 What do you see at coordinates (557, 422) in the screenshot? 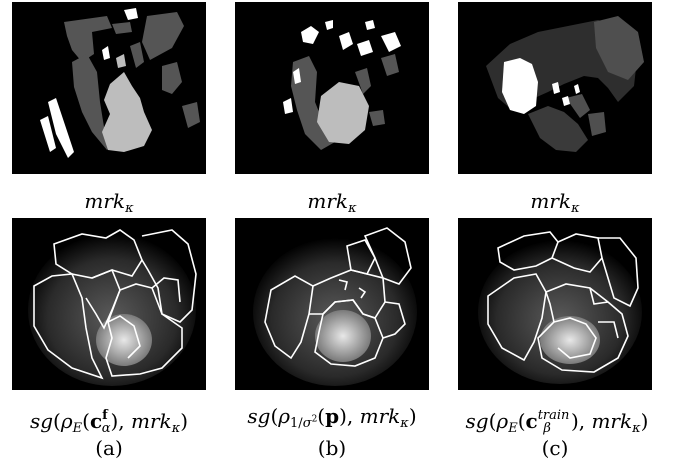
I see `bottom-caption-c: sg(ρE(ctrainβ), mrkκ)` at bounding box center [557, 422].